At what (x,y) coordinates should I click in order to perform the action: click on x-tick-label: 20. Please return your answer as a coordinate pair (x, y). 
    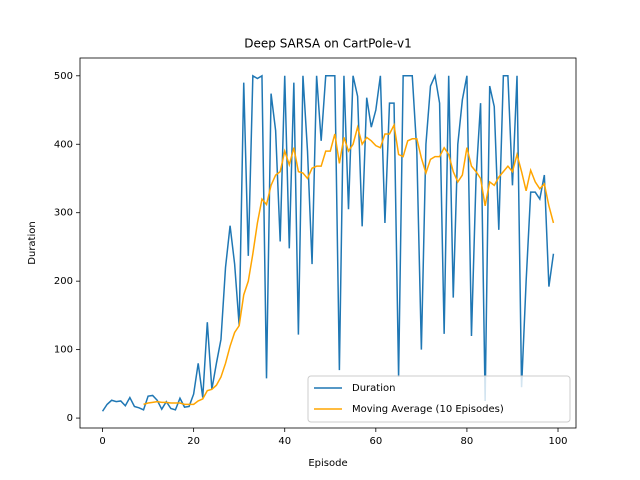
    Looking at the image, I should click on (193, 441).